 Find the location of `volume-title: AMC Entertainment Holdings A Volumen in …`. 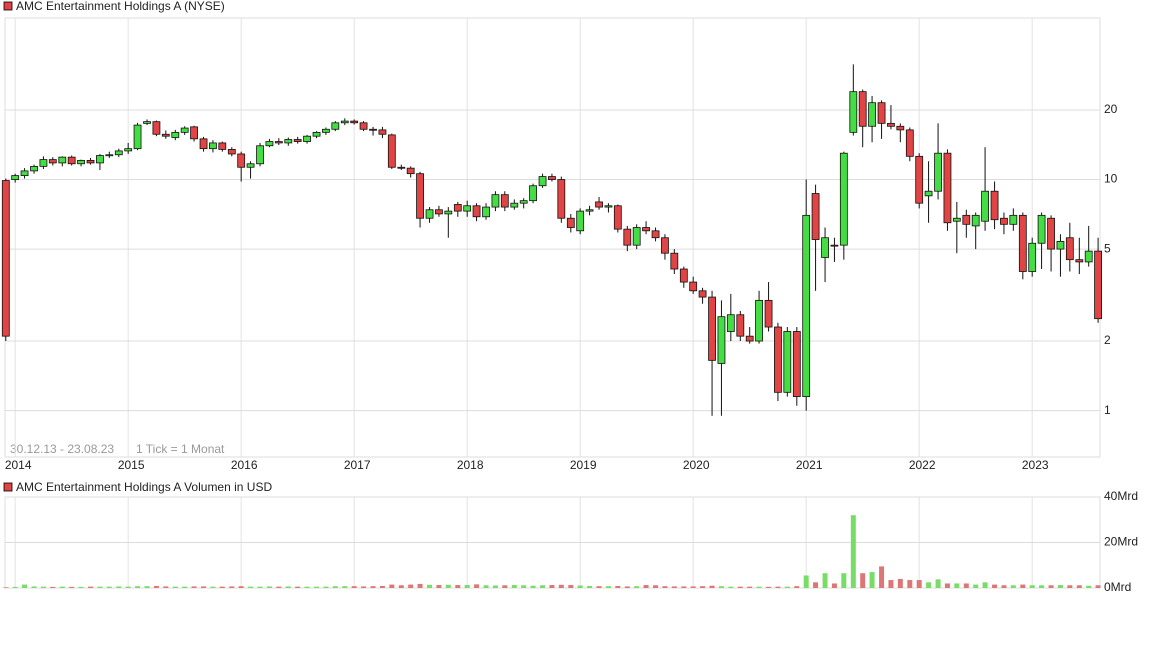

volume-title: AMC Entertainment Holdings A Volumen in … is located at coordinates (144, 487).